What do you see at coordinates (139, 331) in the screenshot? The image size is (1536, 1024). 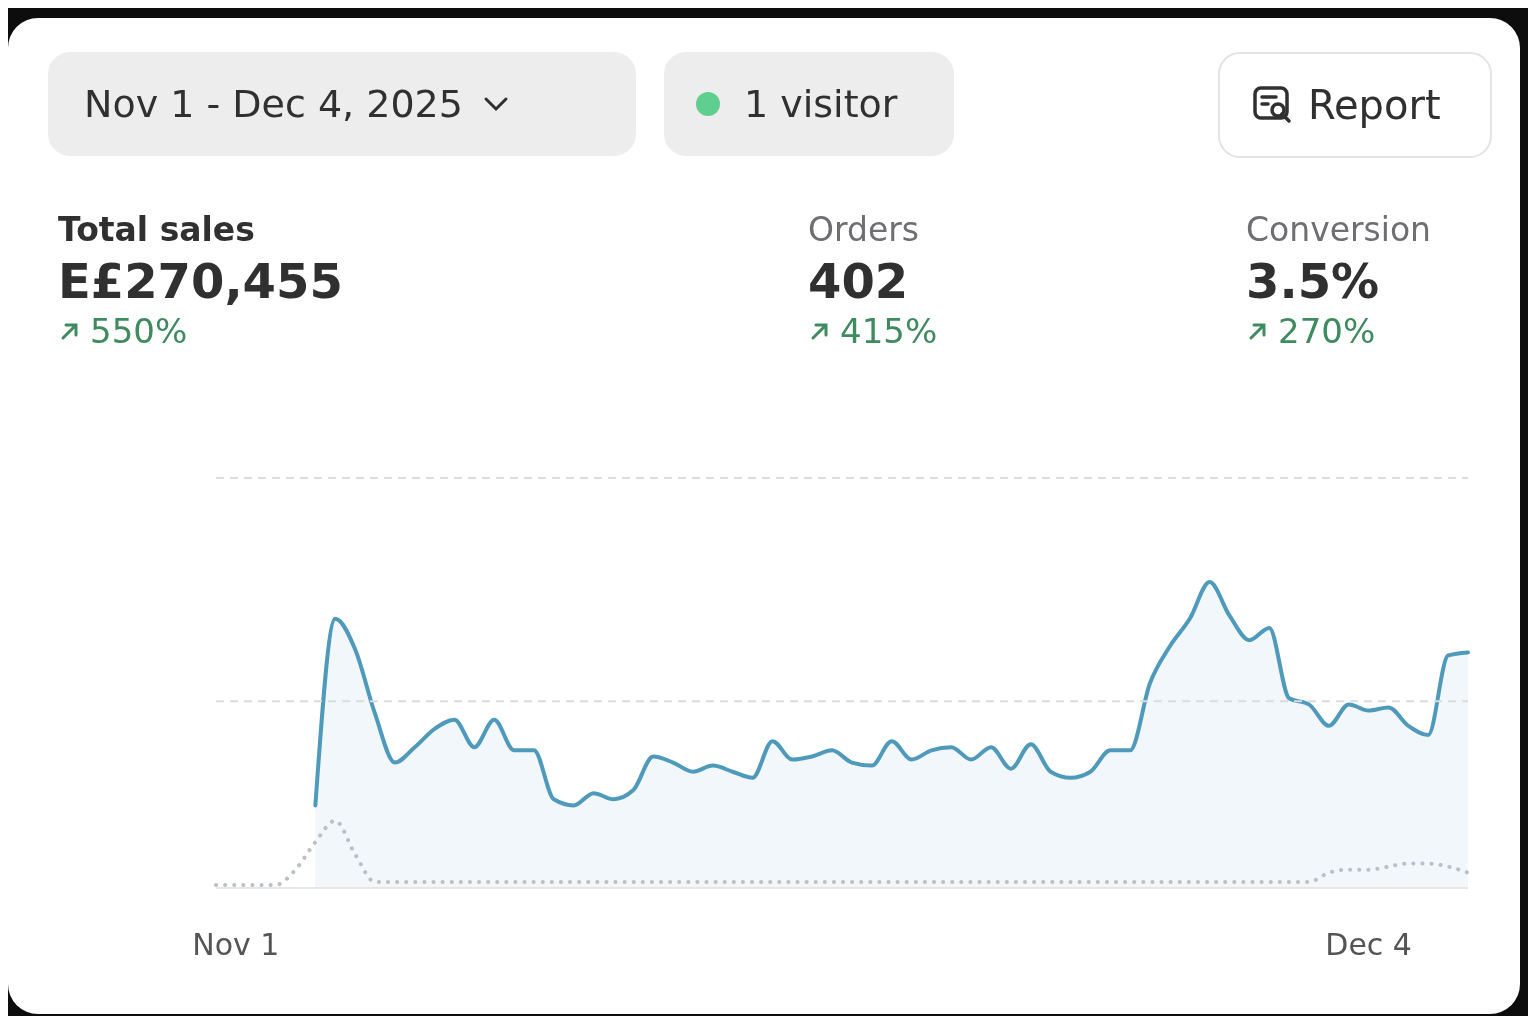 I see `text: 550%` at bounding box center [139, 331].